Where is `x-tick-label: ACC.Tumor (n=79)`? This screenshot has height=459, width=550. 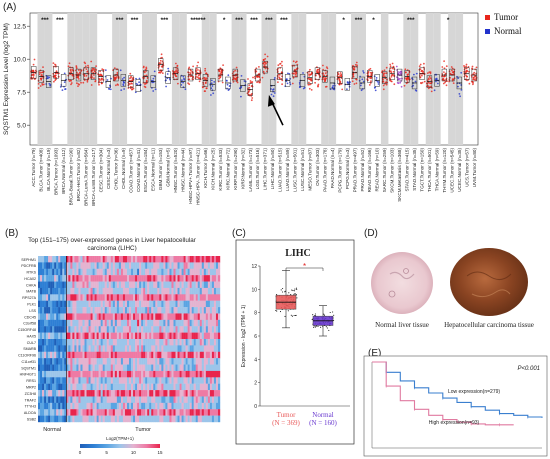
x-tick-label: ACC.Tumor (n=79) is located at coordinates (33, 167).